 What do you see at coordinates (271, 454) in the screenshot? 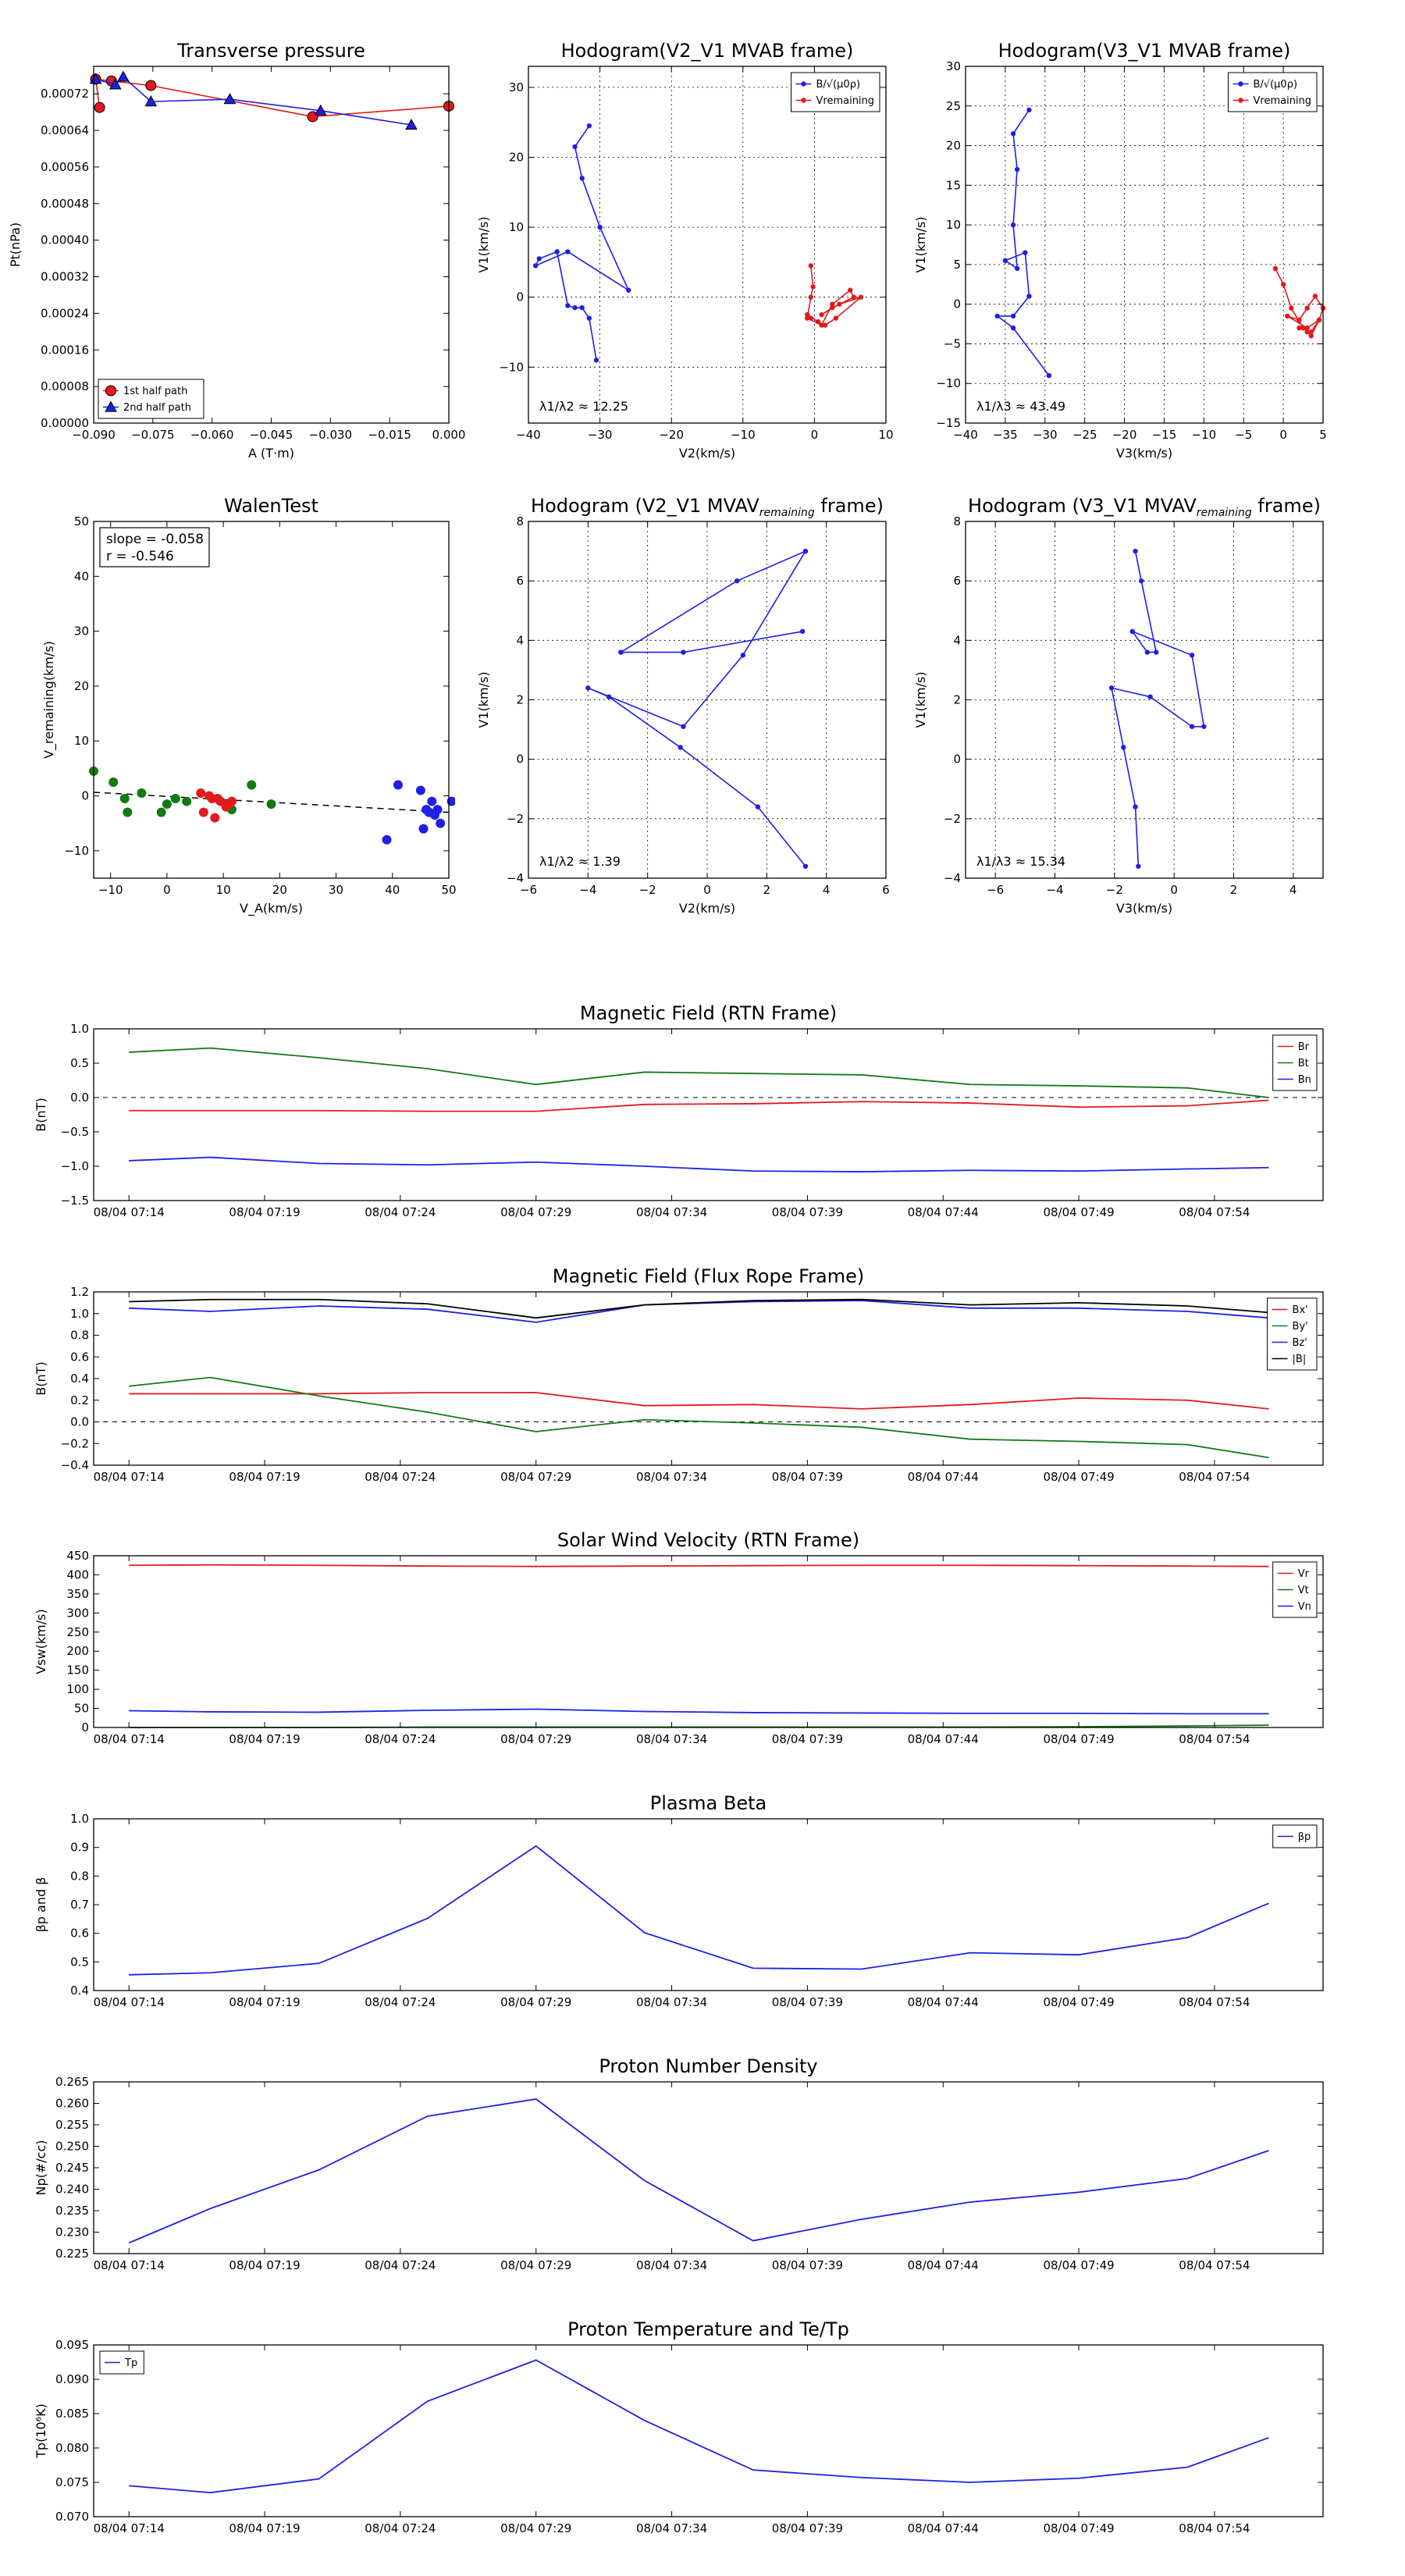
I see `x-axis-label: A (T·m)` at bounding box center [271, 454].